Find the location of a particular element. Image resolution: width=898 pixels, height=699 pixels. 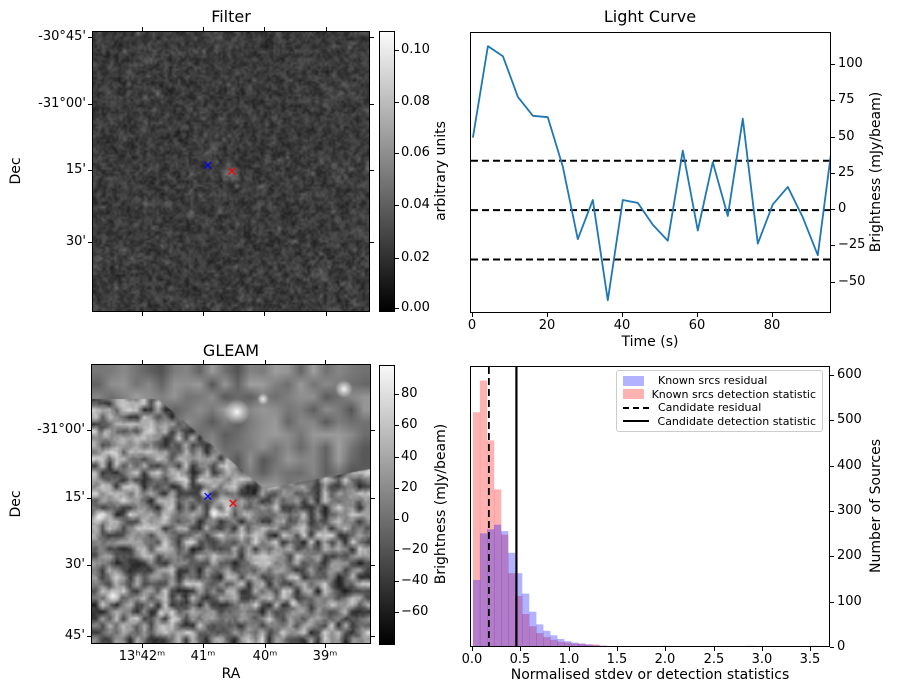

lc-ytick-label: 25 is located at coordinates (846, 172).